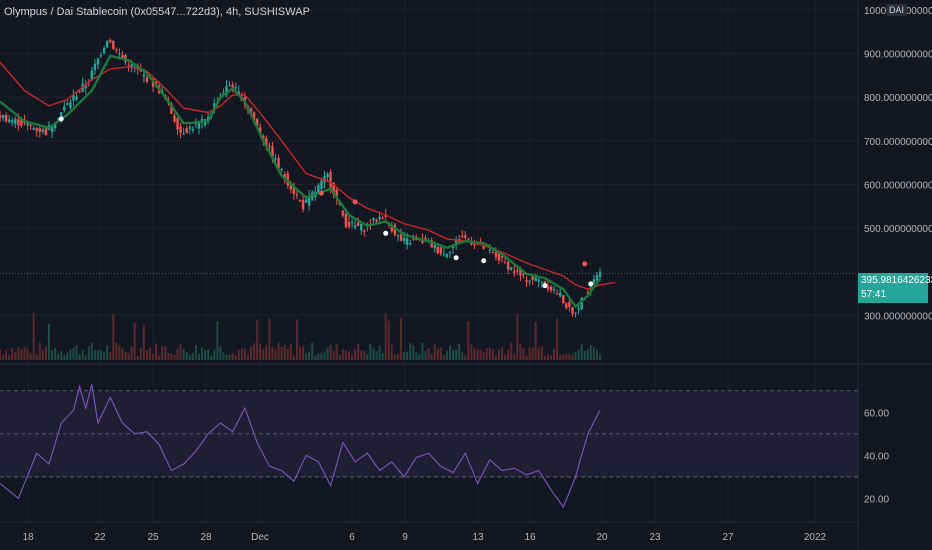 The width and height of the screenshot is (932, 550). Describe the element at coordinates (898, 229) in the screenshot. I see `price-axis-label: 500.0000000000` at that location.